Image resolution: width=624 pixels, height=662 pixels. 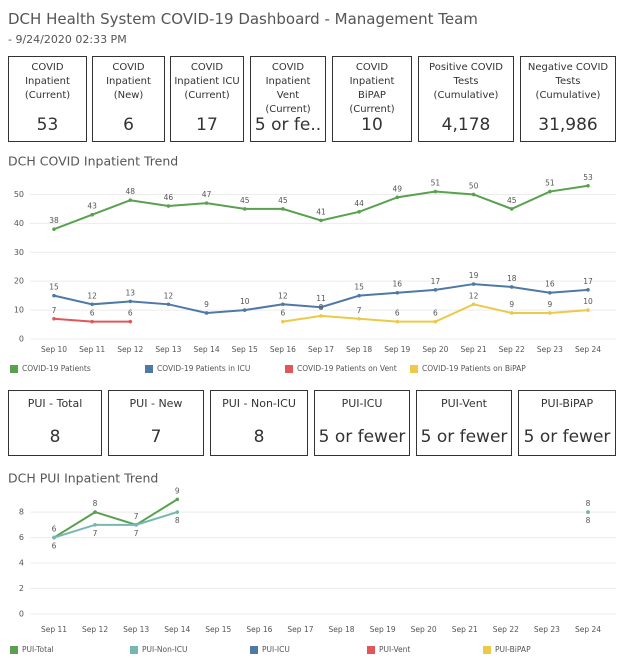 I want to click on x-tick-label: Sep 24, so click(x=588, y=349).